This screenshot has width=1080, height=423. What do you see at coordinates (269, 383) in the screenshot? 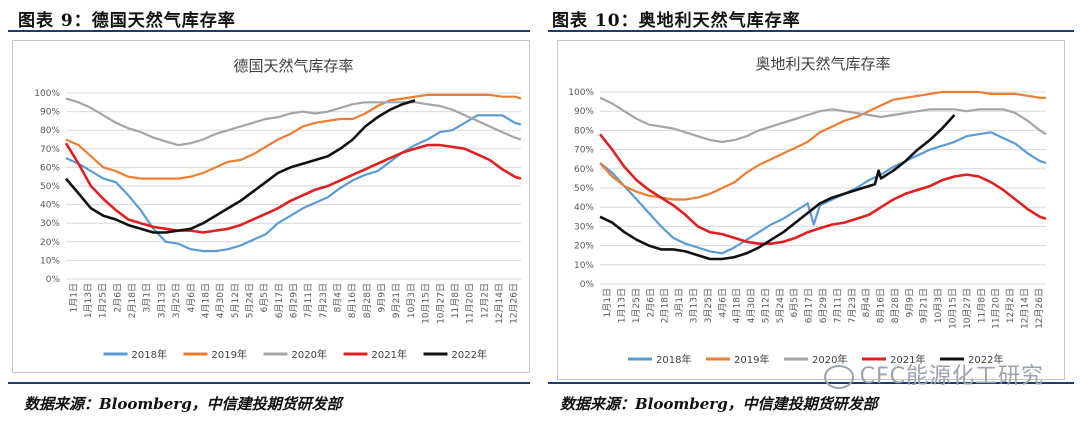
I see `source-rule-left` at bounding box center [269, 383].